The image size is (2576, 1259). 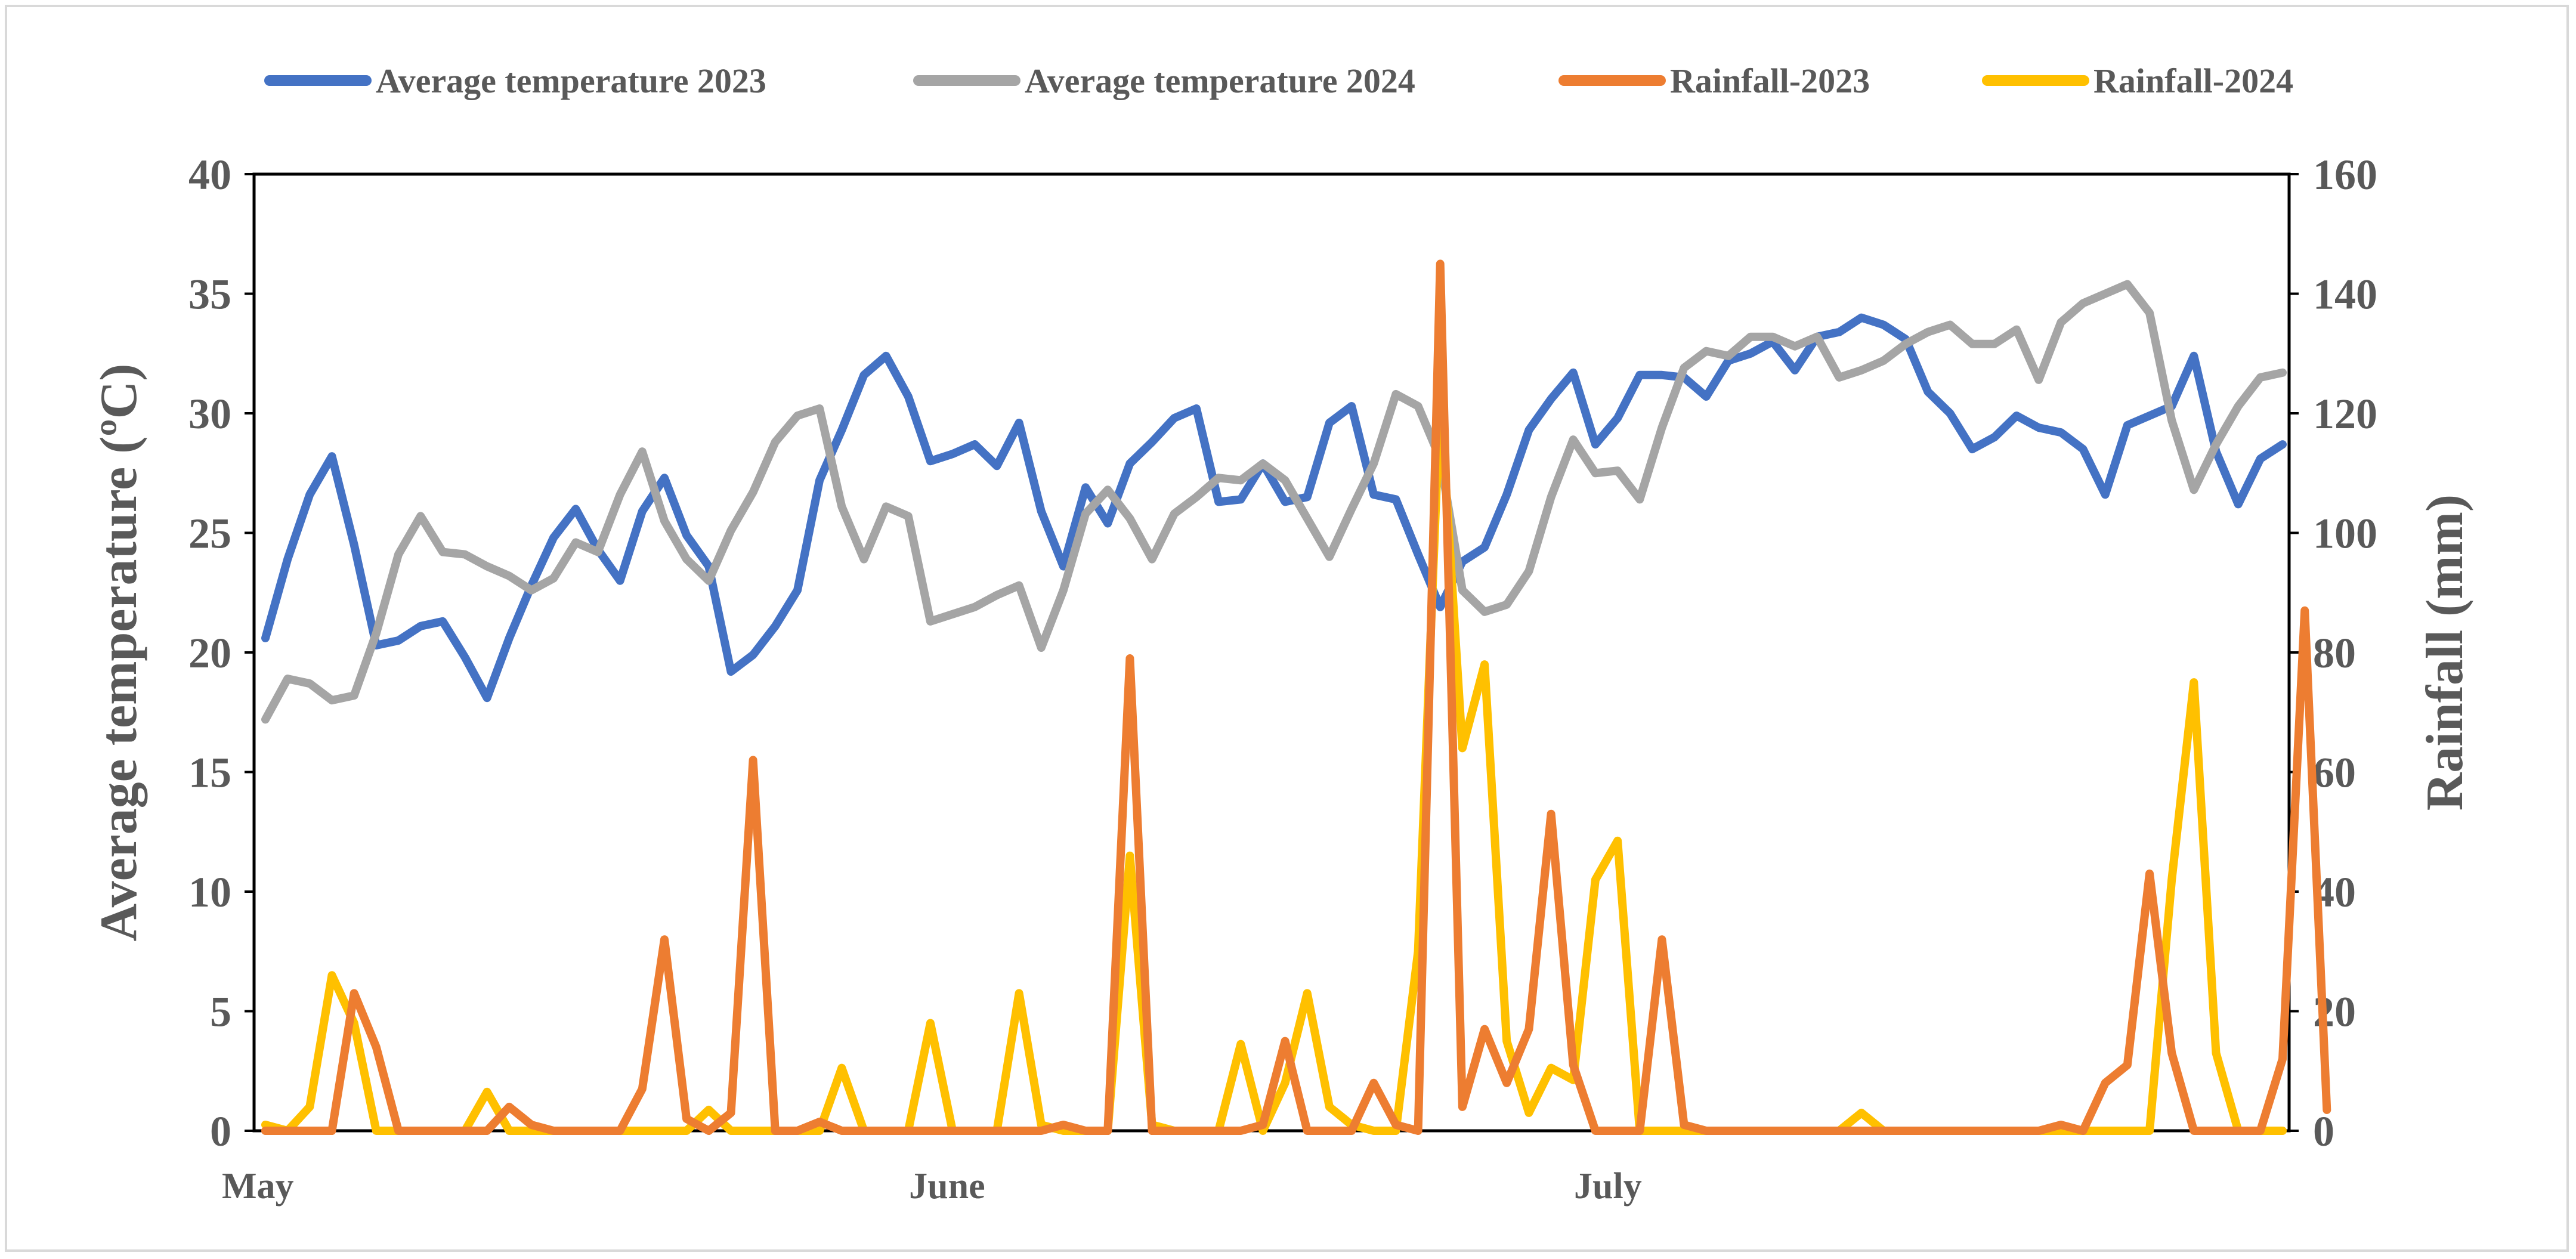 What do you see at coordinates (1770, 80) in the screenshot?
I see `legend-label-rainfall-2023: Rainfall-2023` at bounding box center [1770, 80].